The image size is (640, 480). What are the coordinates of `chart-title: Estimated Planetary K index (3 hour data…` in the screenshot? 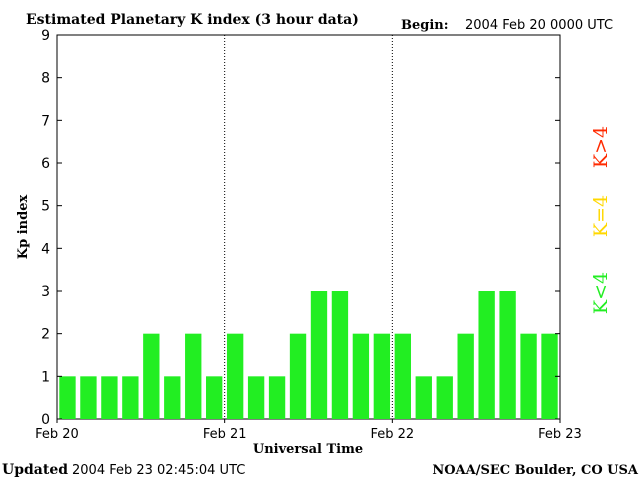 It's located at (192, 20).